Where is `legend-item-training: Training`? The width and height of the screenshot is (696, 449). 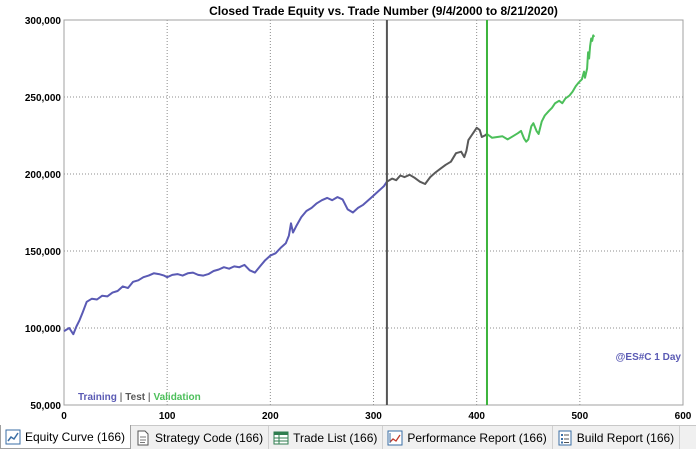
legend-item-training: Training is located at coordinates (97, 397).